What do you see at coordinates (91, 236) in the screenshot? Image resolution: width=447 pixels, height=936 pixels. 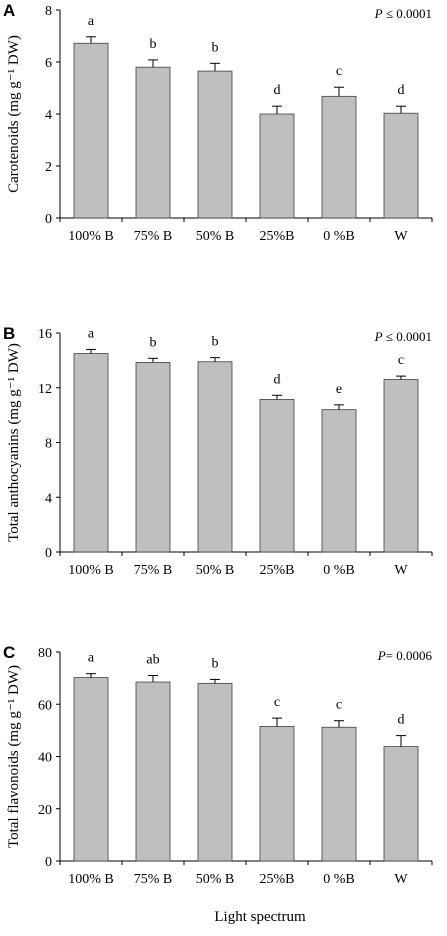 I see `panel-a-category-label: 100% B` at bounding box center [91, 236].